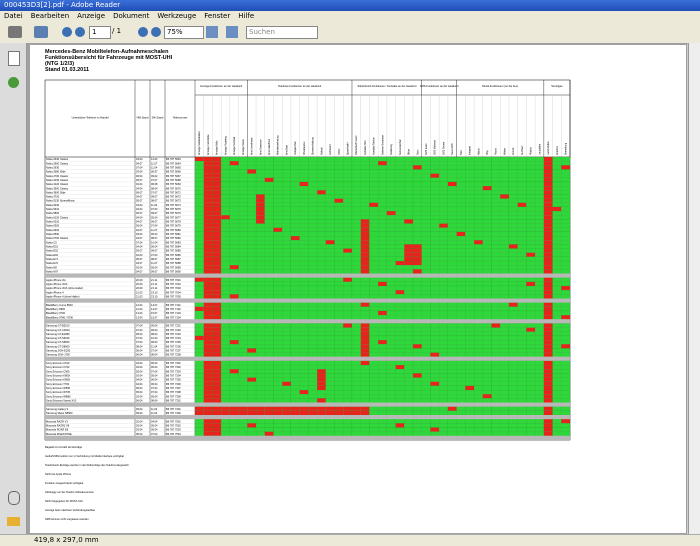 This screenshot has width=700, height=546. Describe the element at coordinates (14, 498) in the screenshot. I see `attachments-button` at that location.